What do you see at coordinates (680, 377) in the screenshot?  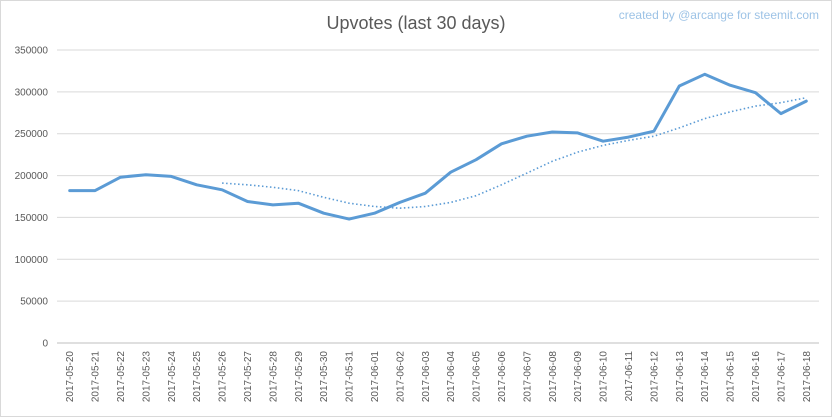 I see `x-tick-label: 2017-06-13` at bounding box center [680, 377].